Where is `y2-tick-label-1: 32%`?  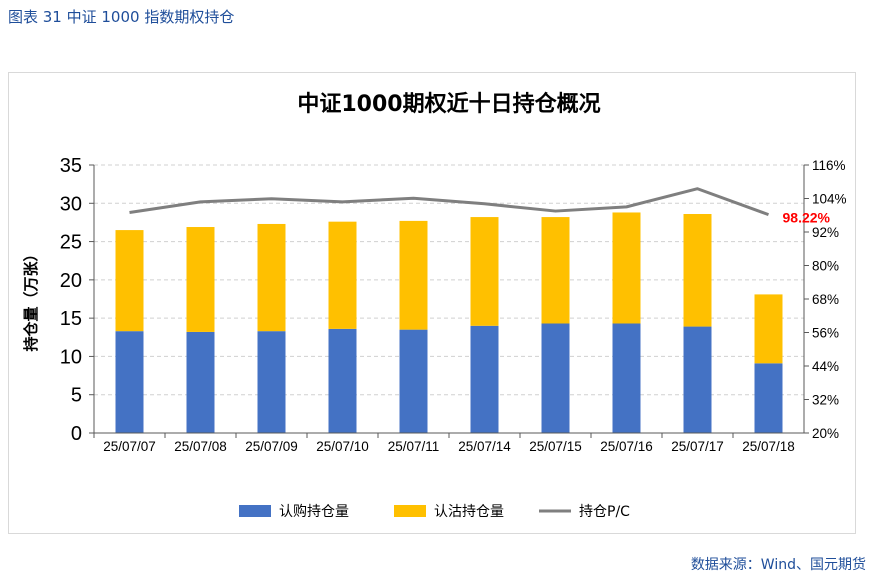
y2-tick-label-1: 32% is located at coordinates (825, 400).